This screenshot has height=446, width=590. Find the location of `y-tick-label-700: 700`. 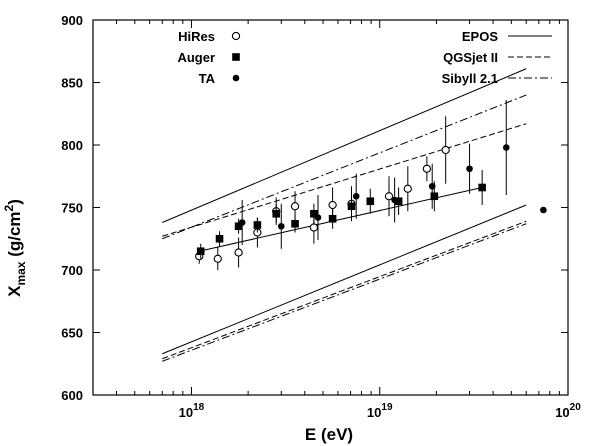

y-tick-label-700: 700 is located at coordinates (72, 270).